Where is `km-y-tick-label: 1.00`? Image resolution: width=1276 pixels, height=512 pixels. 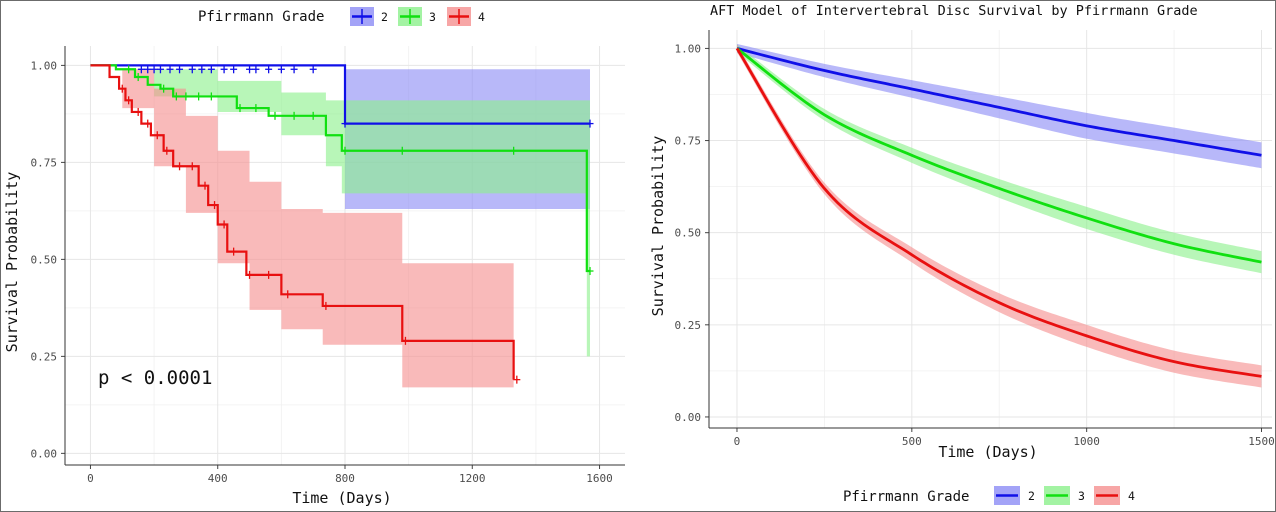
km-y-tick-label: 1.00 is located at coordinates (44, 65).